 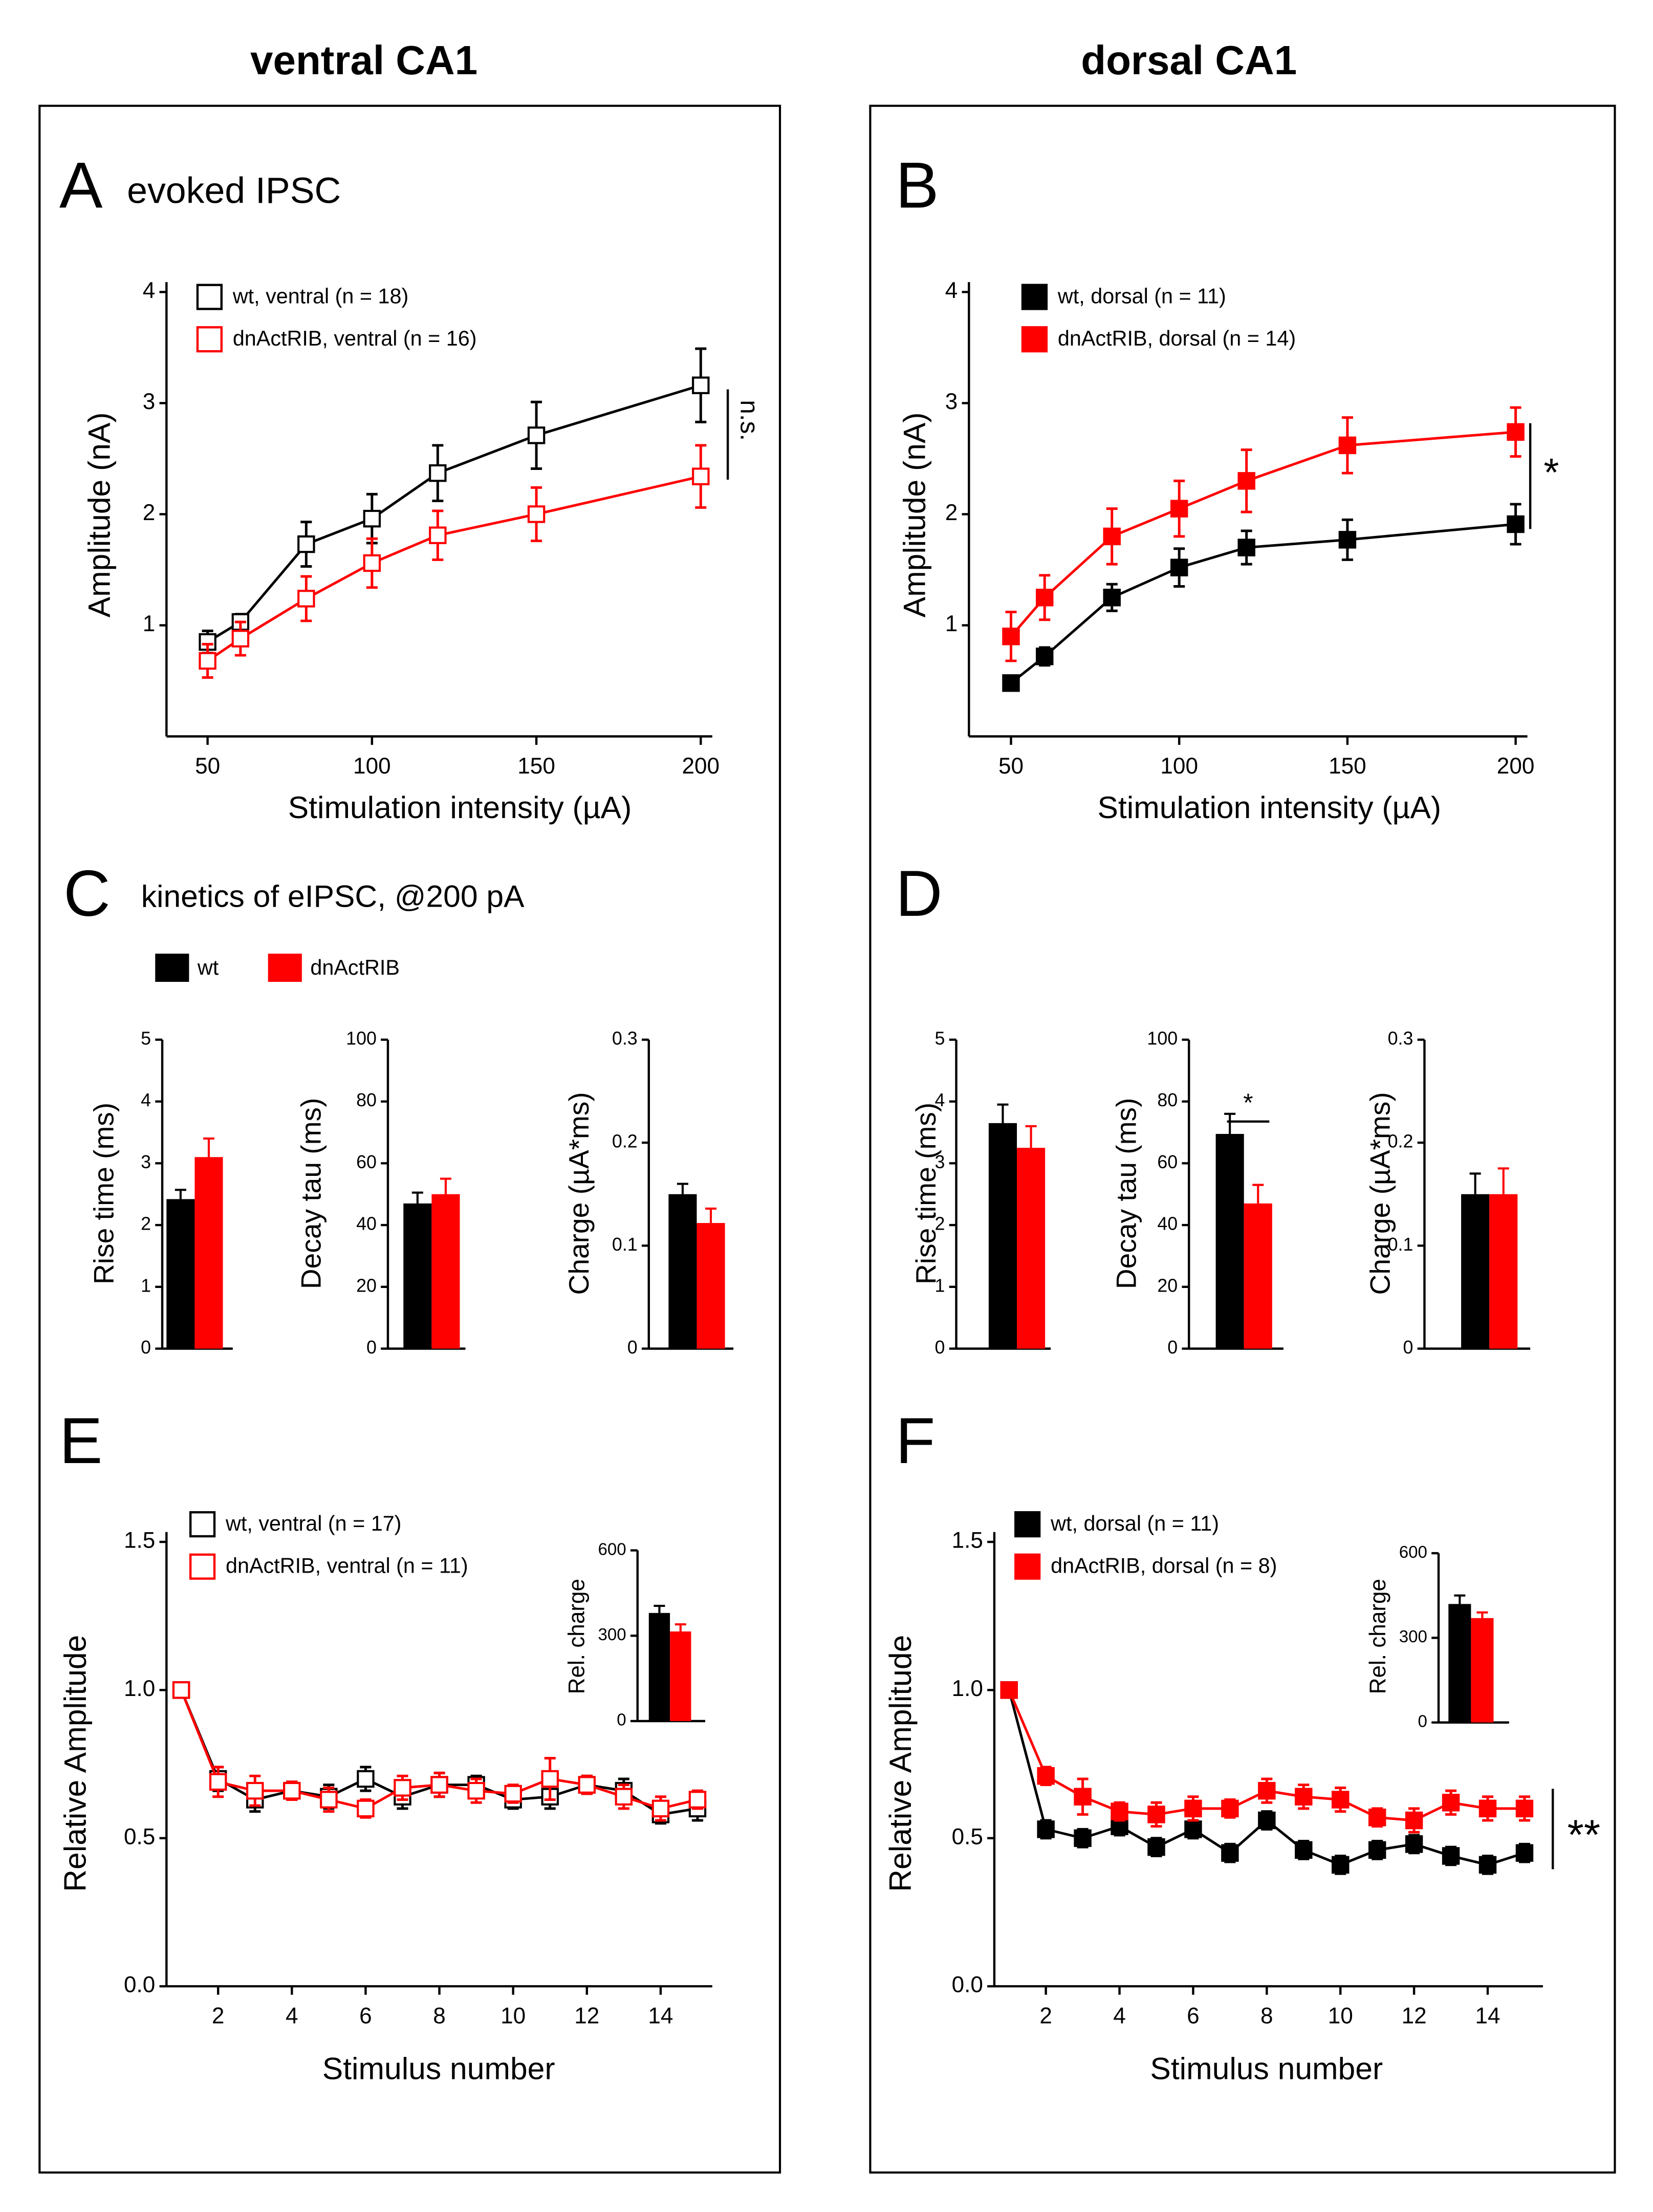 What do you see at coordinates (625, 1245) in the screenshot?
I see `y-tick-label: 0.1` at bounding box center [625, 1245].